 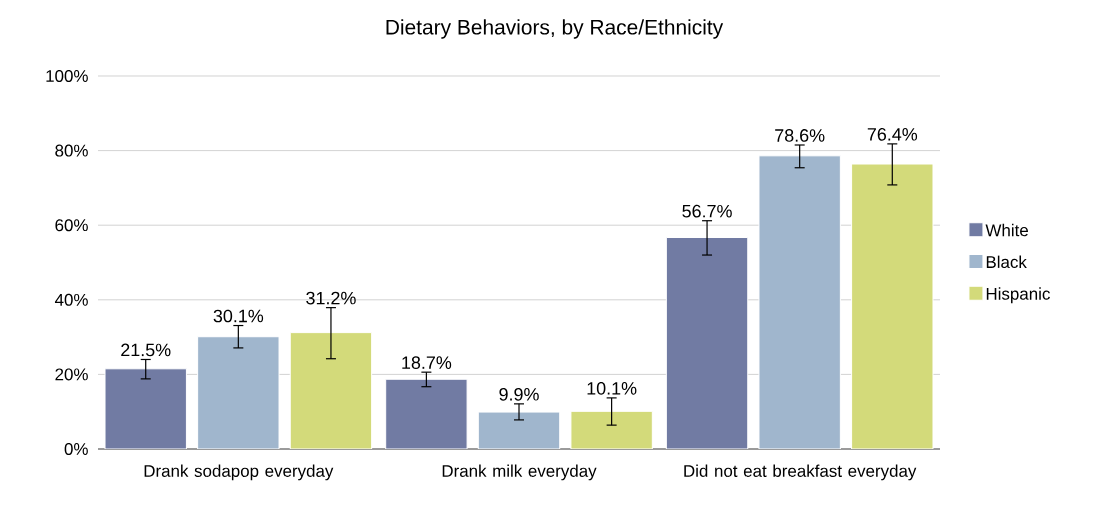 I want to click on data-label: 31.2%, so click(x=331, y=298).